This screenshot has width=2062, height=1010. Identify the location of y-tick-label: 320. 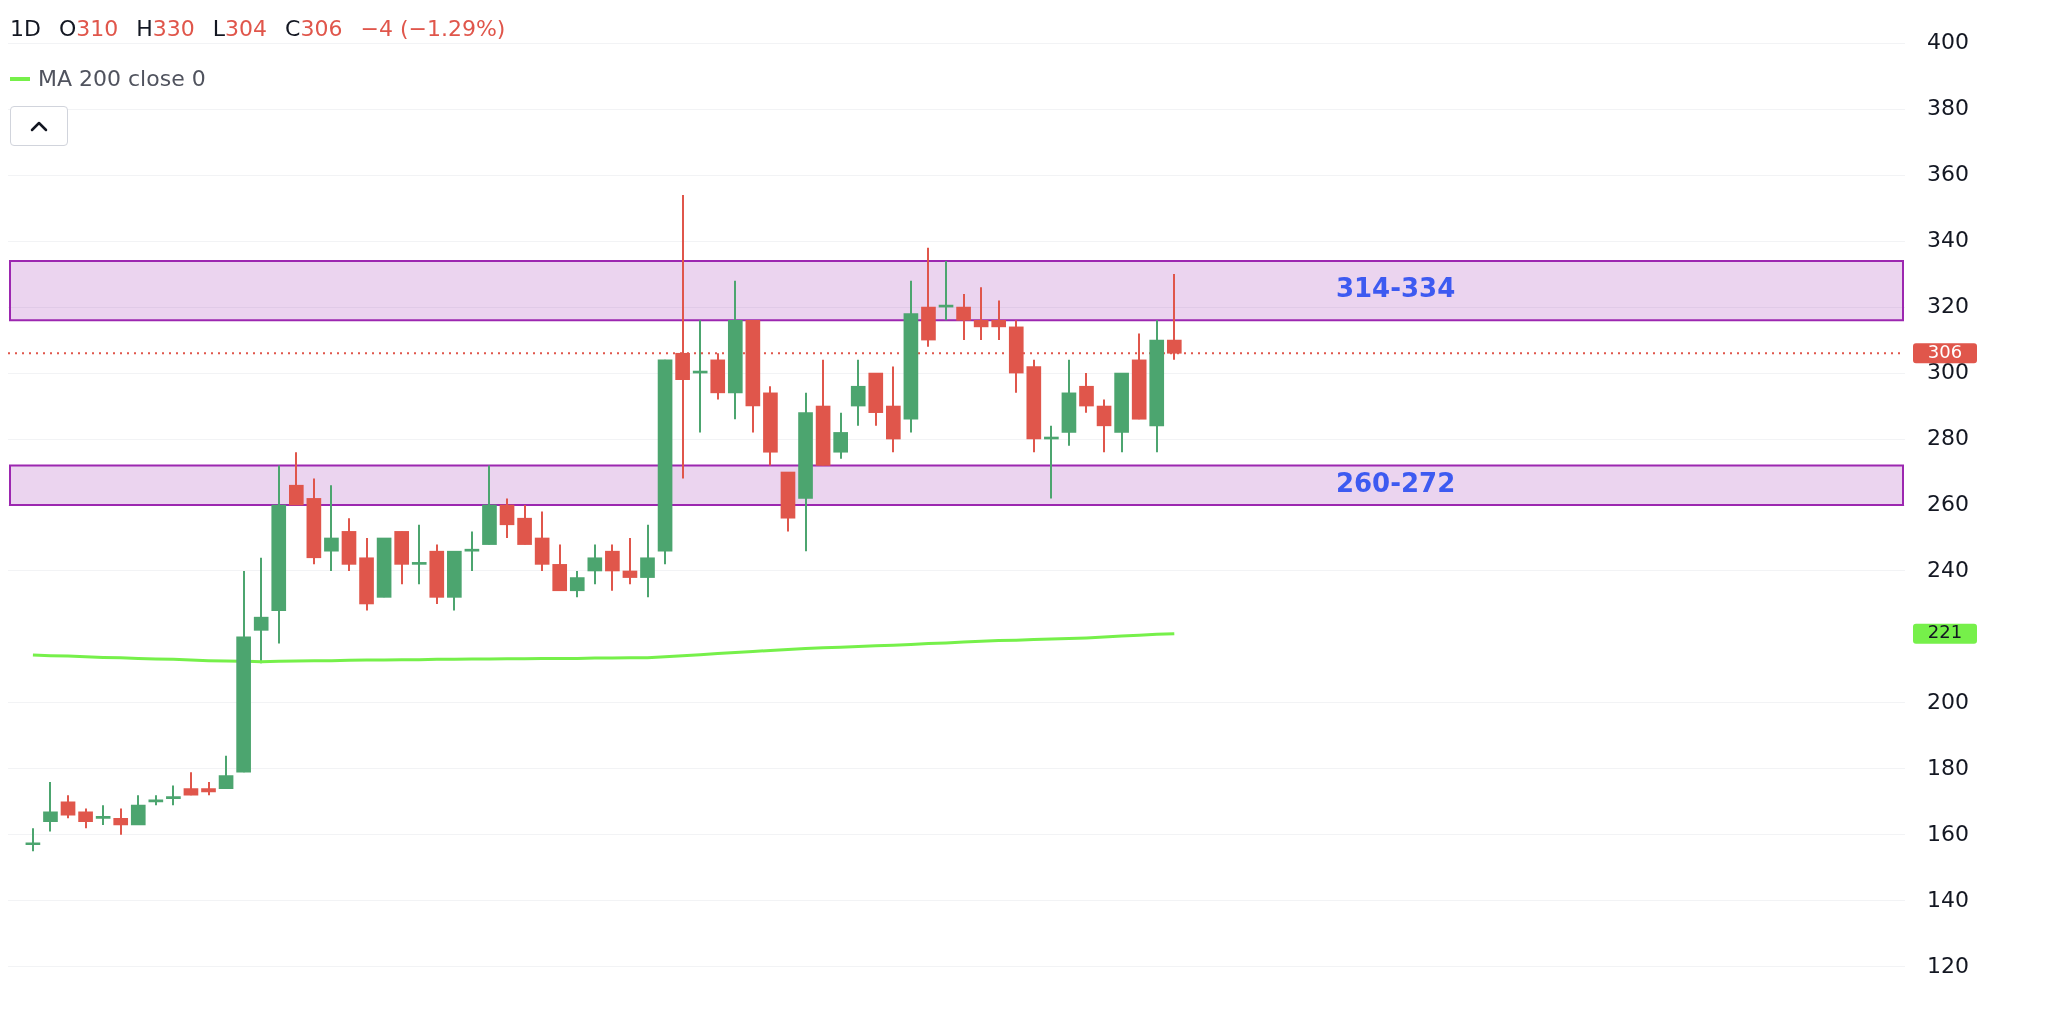
(1948, 305).